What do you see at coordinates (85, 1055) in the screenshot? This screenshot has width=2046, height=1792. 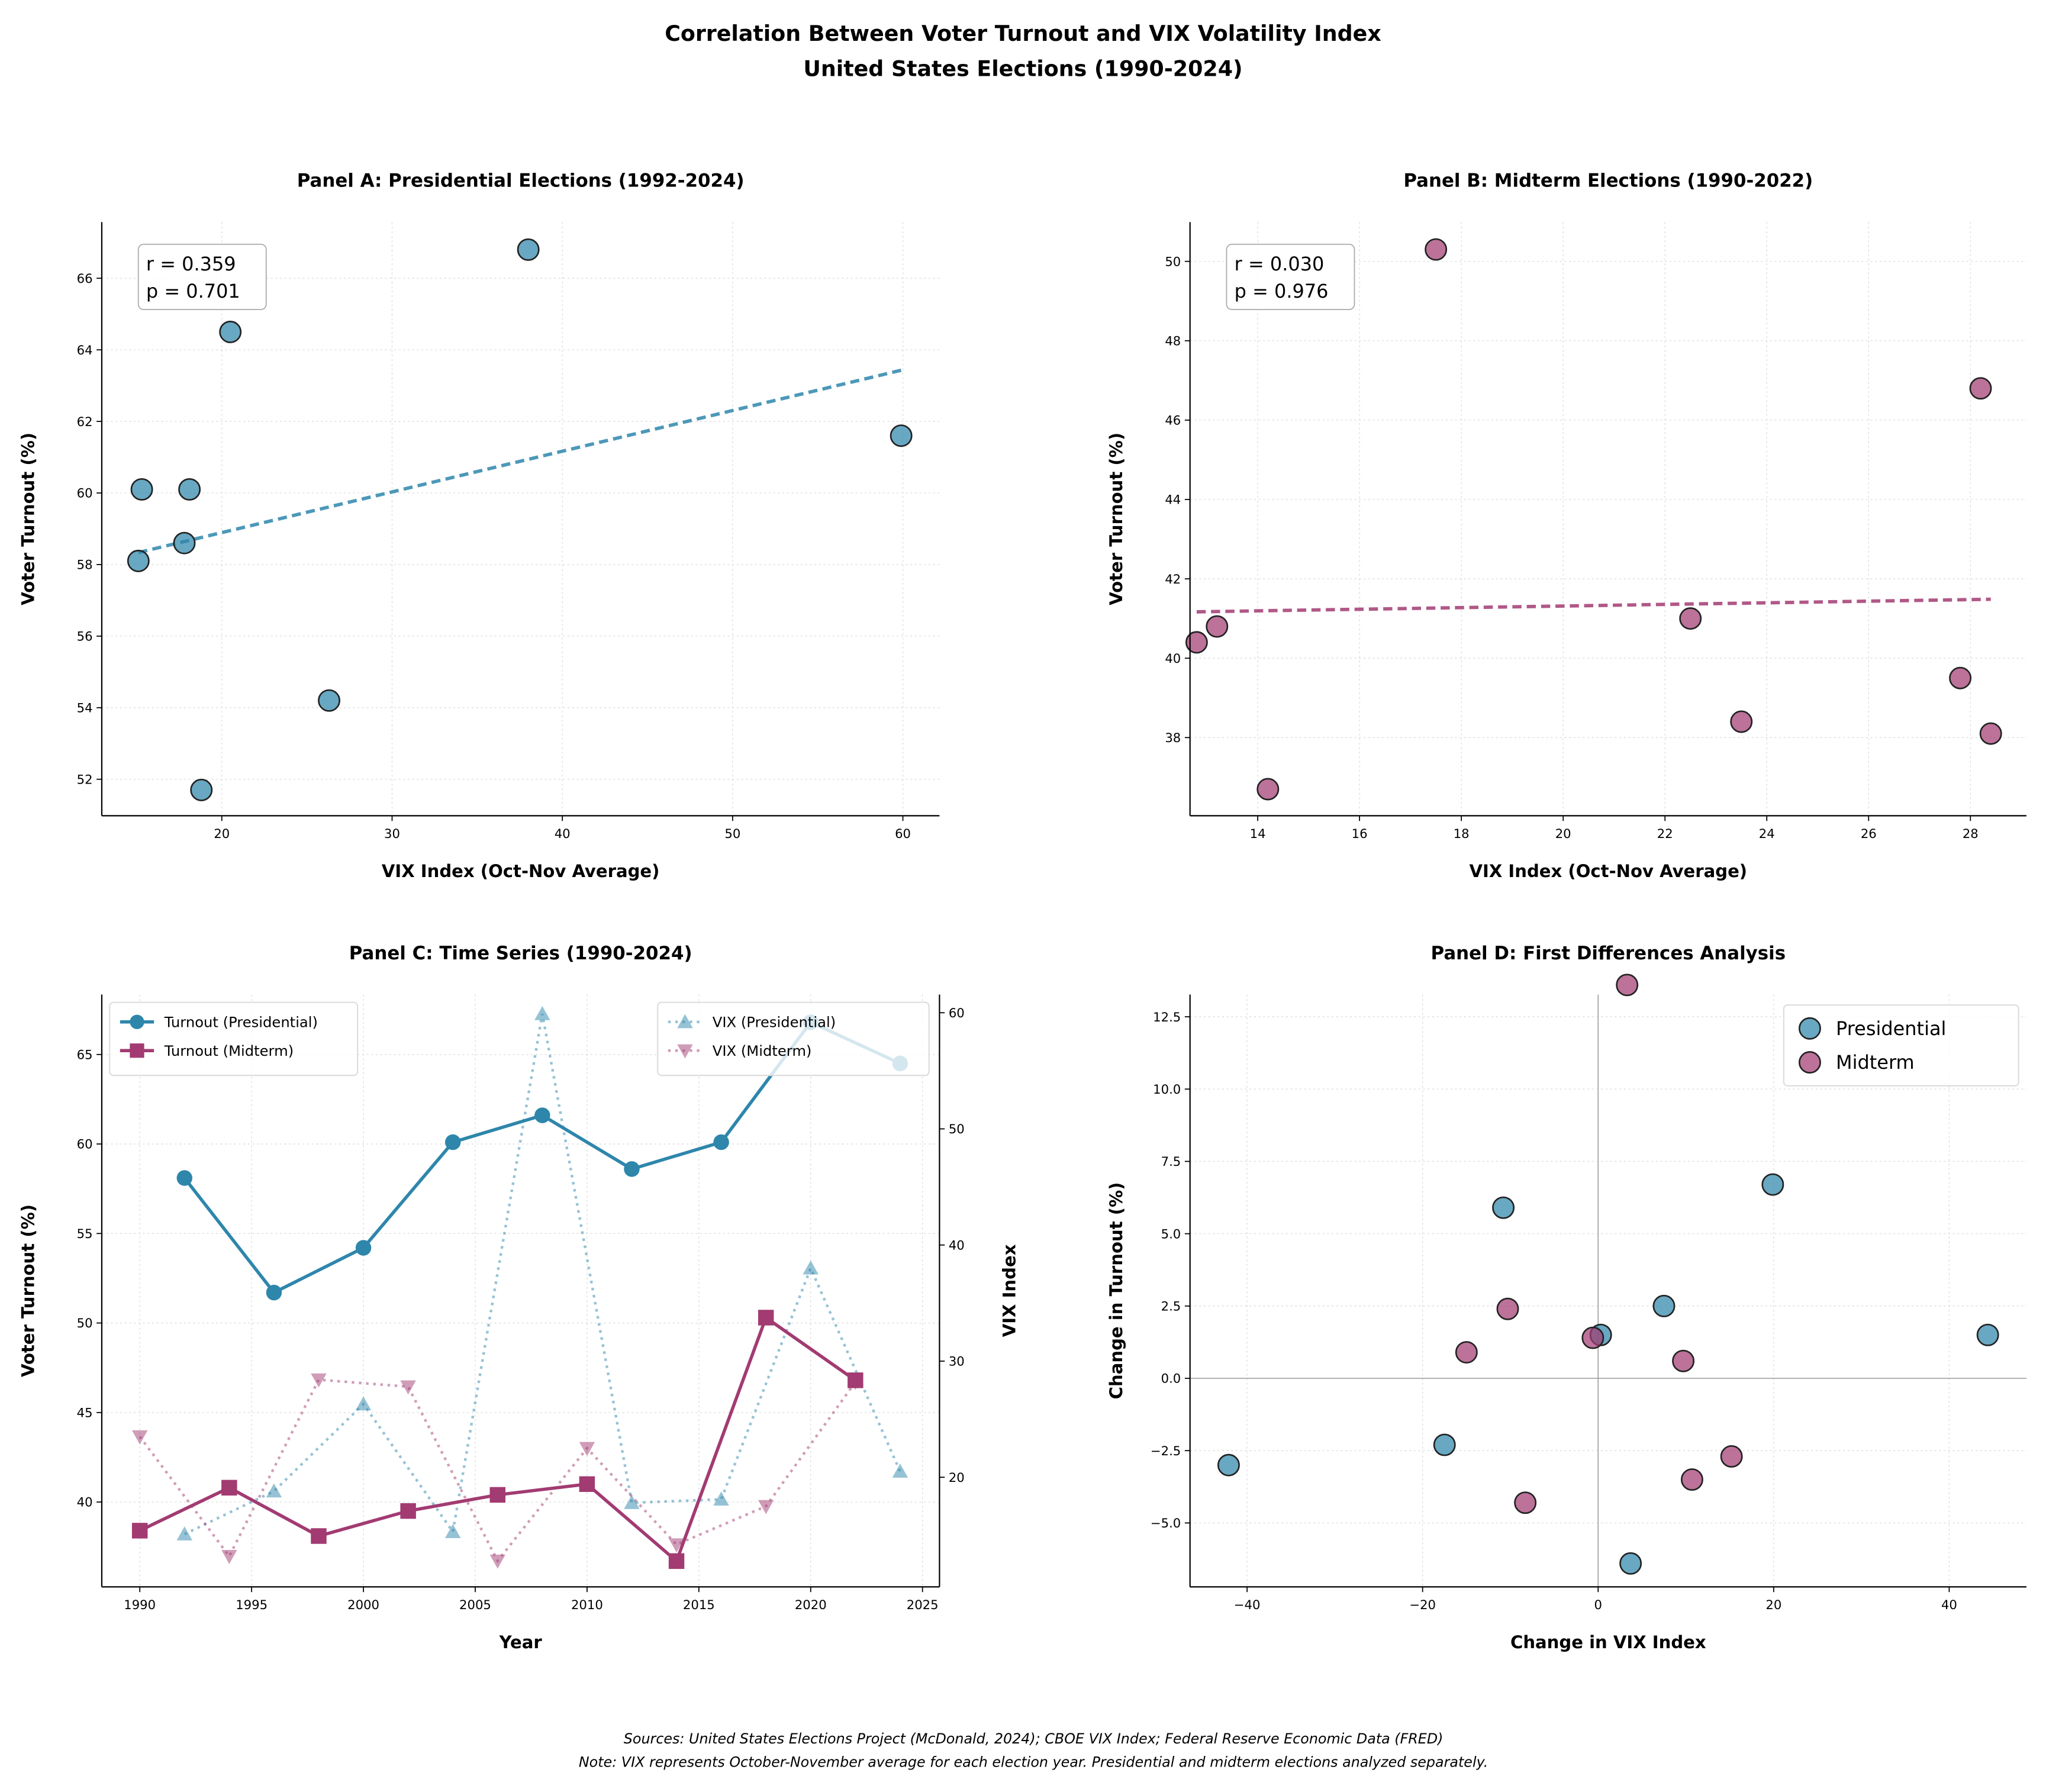 I see `y-tick-label: 65` at bounding box center [85, 1055].